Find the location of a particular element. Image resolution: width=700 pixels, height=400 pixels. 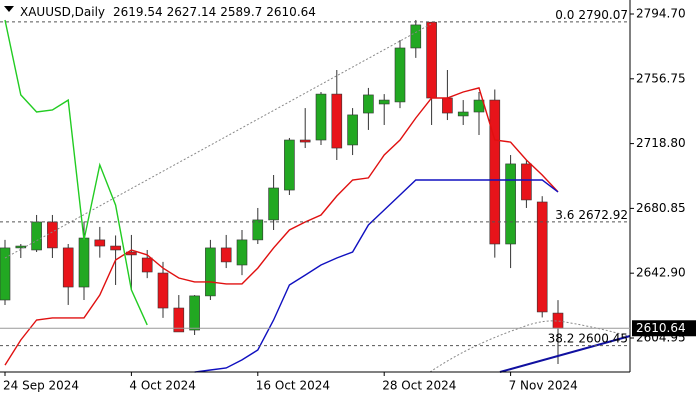

x-tick-label: 4 Oct 2024 is located at coordinates (162, 386).